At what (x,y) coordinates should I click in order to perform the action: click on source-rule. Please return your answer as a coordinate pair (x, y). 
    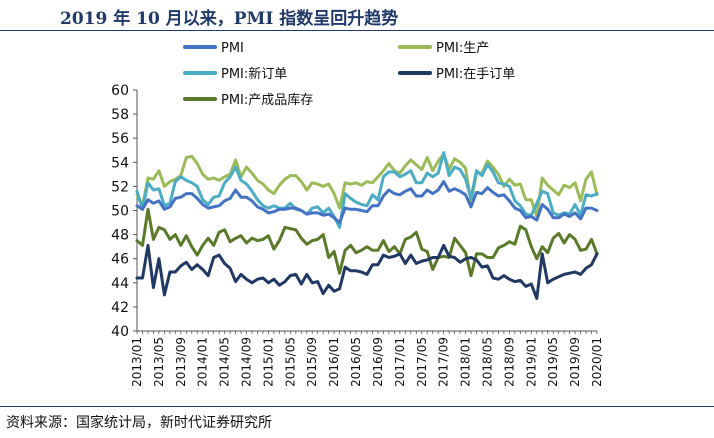
    Looking at the image, I should click on (357, 406).